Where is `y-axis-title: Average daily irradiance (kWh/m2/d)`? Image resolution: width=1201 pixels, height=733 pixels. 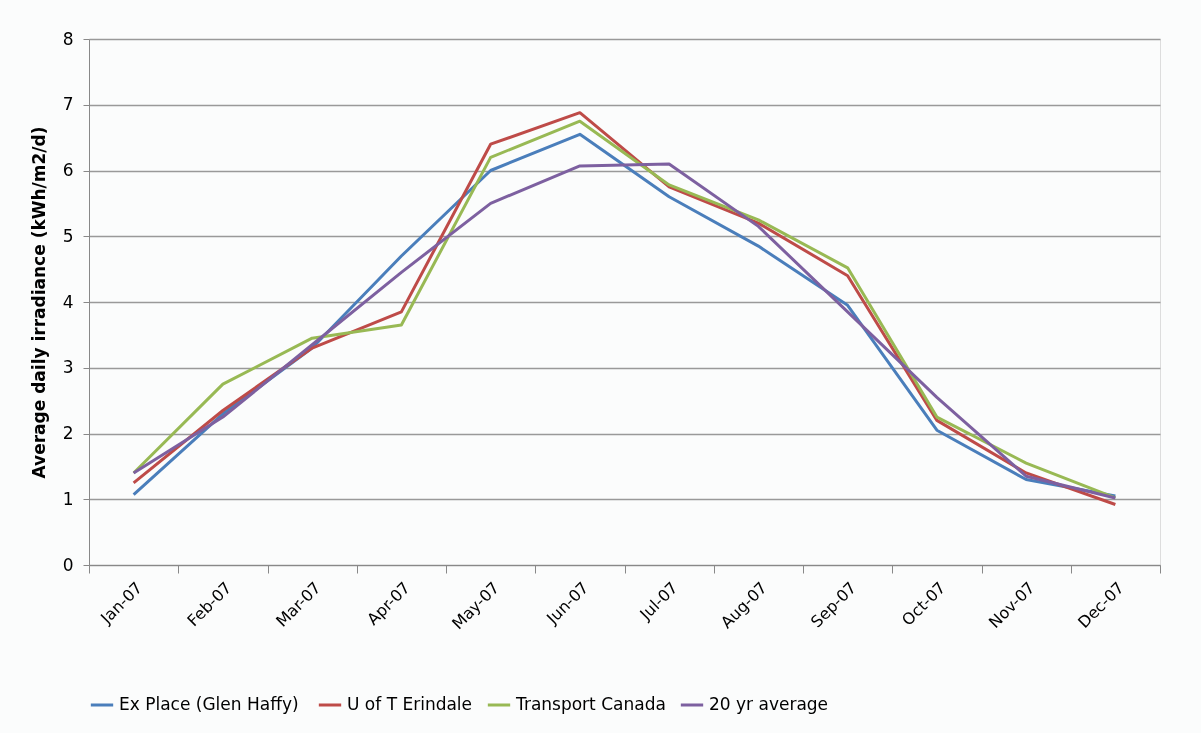
y-axis-title: Average daily irradiance (kWh/m2/d) is located at coordinates (38, 302).